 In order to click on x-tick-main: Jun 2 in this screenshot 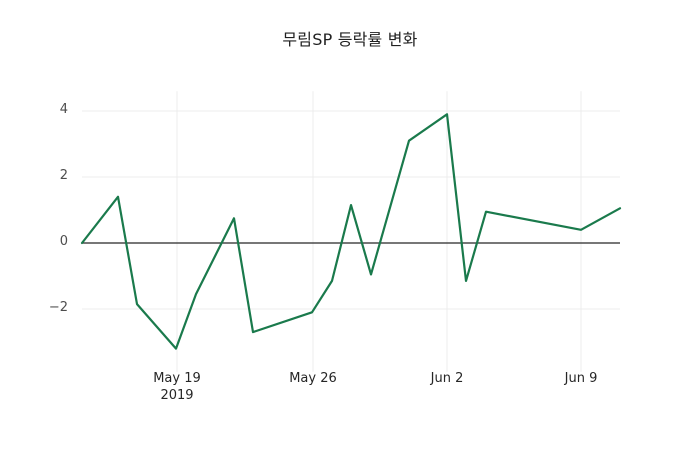, I will do `click(447, 378)`.